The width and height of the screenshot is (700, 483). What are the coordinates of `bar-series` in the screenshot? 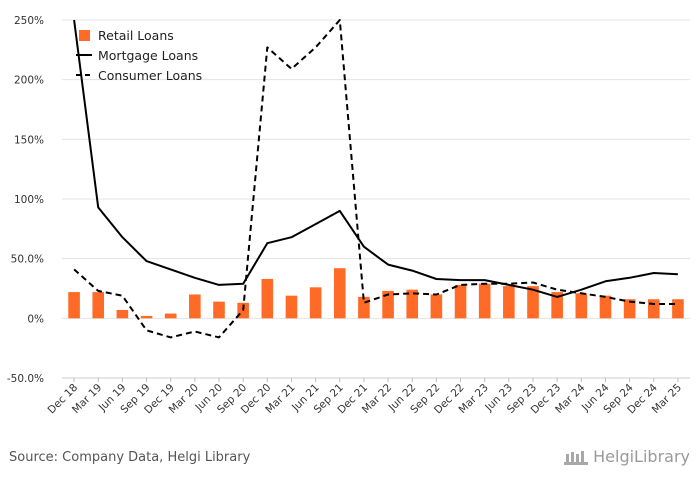 It's located at (376, 293).